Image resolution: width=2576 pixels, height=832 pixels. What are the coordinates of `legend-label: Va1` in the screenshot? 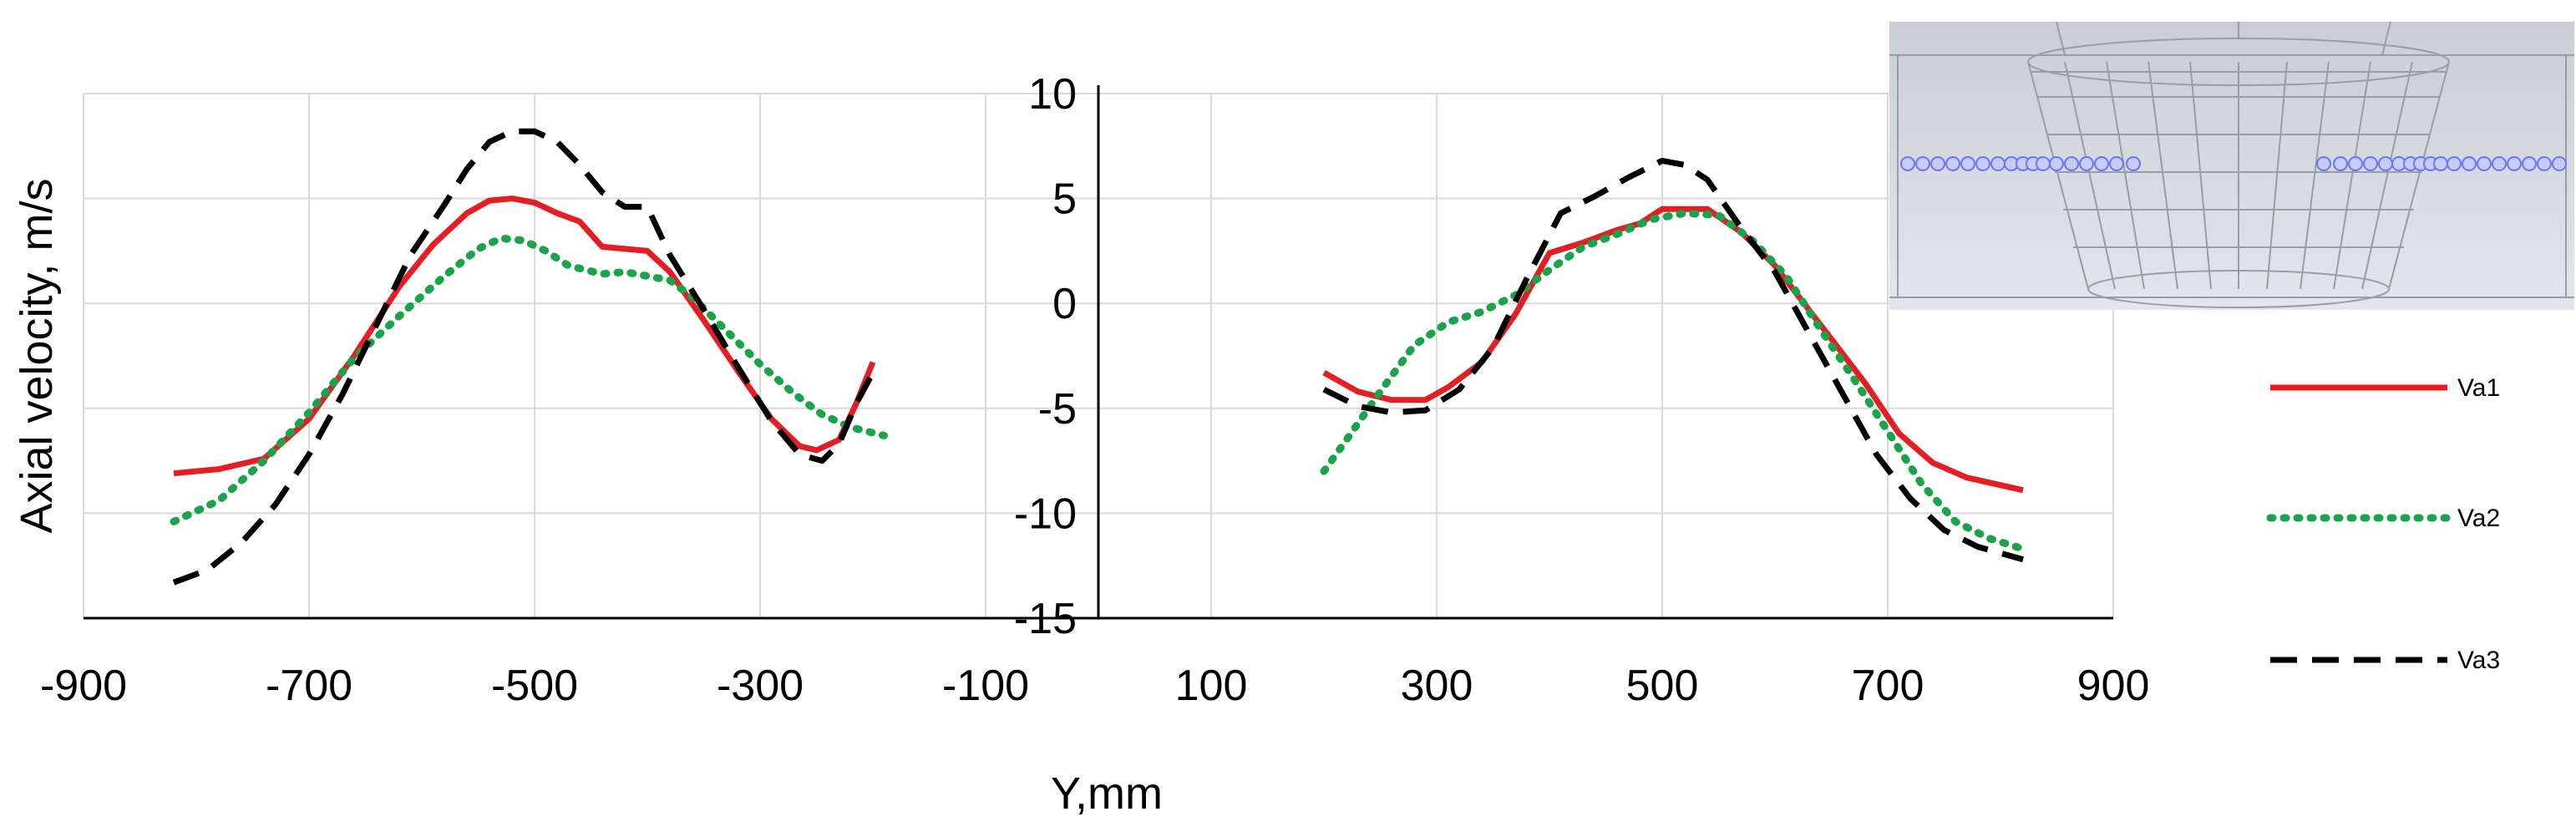 It's located at (2478, 388).